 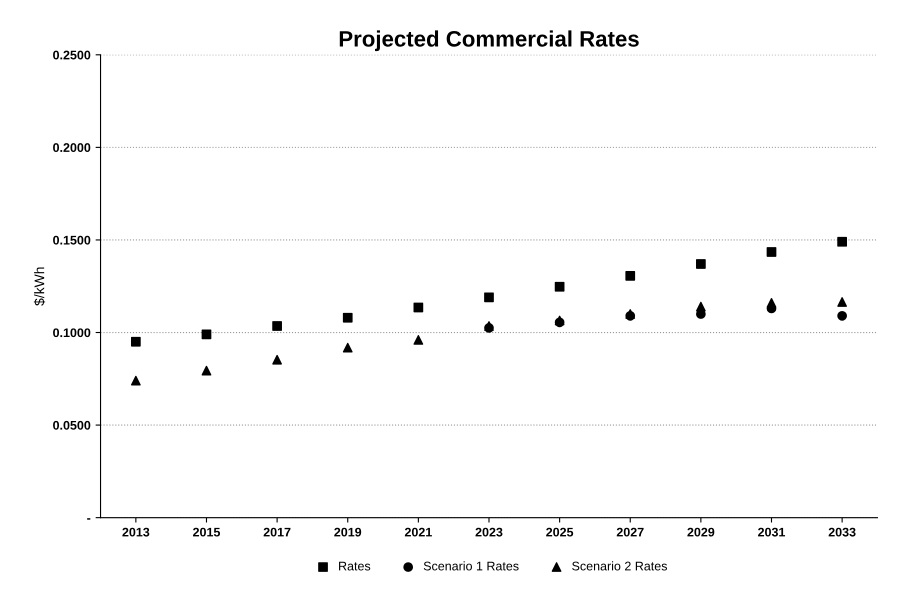 What do you see at coordinates (489, 532) in the screenshot?
I see `x-tick-label: 2023` at bounding box center [489, 532].